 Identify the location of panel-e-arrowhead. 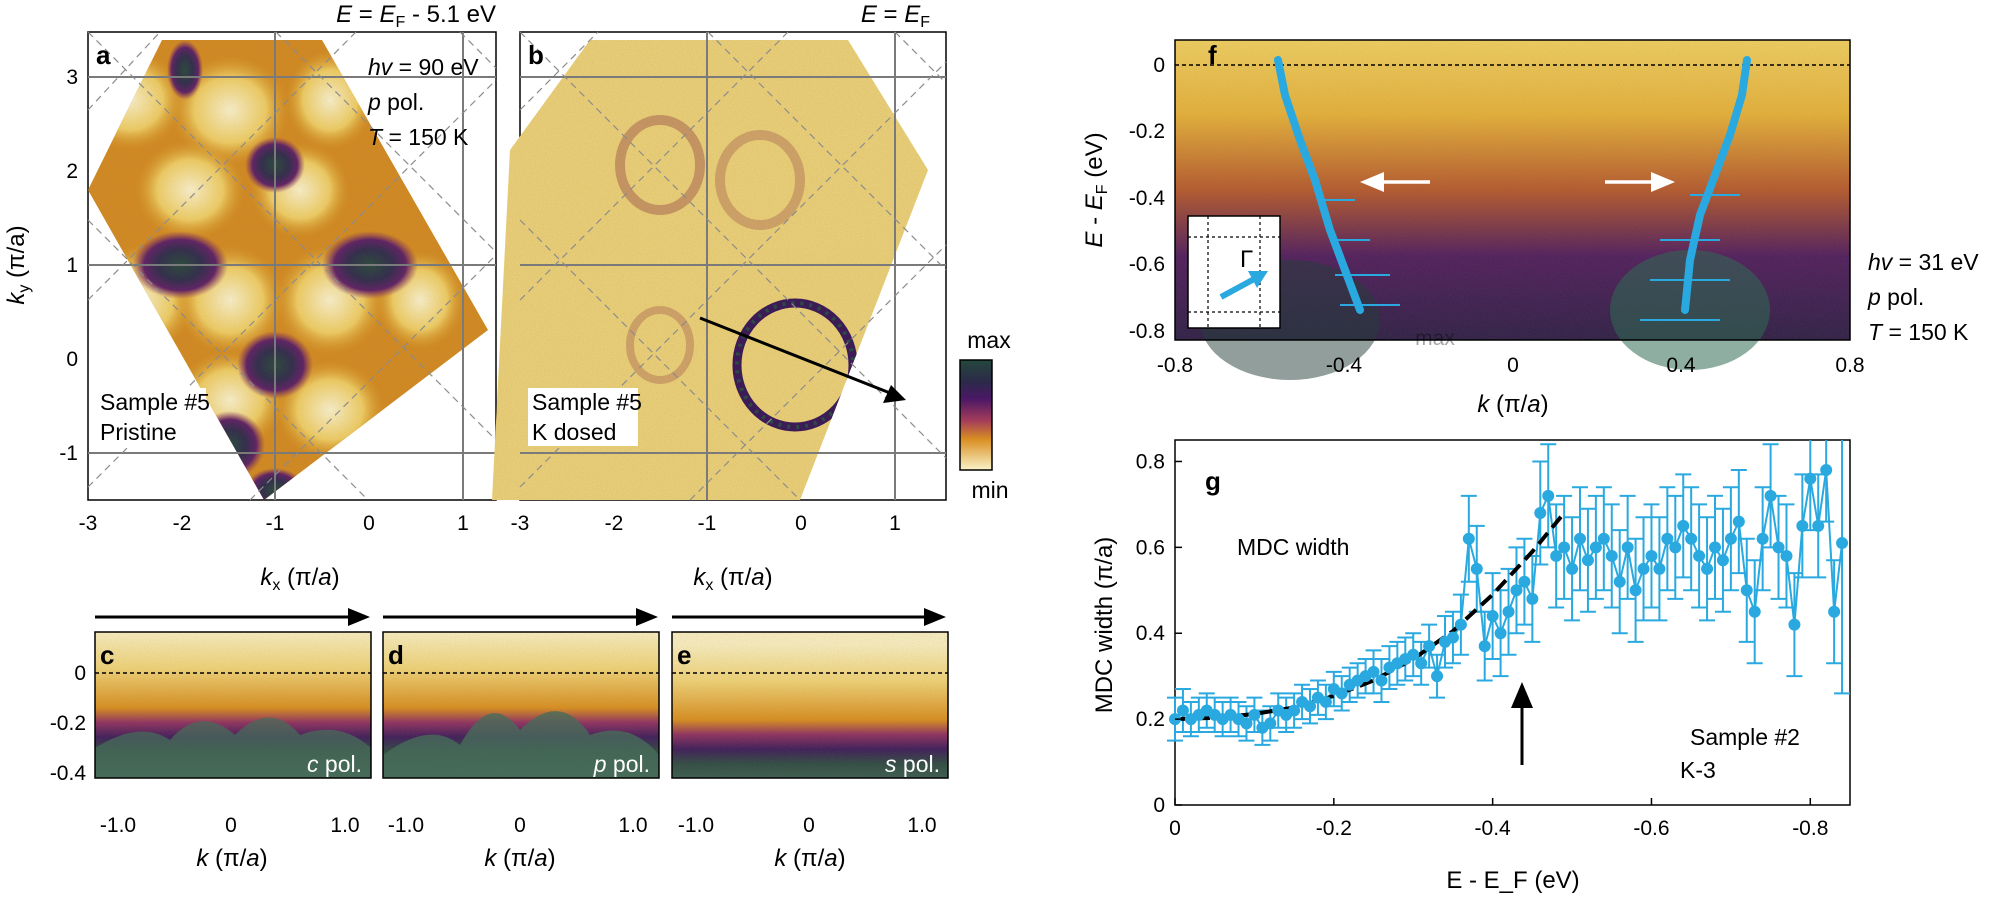
(935, 617).